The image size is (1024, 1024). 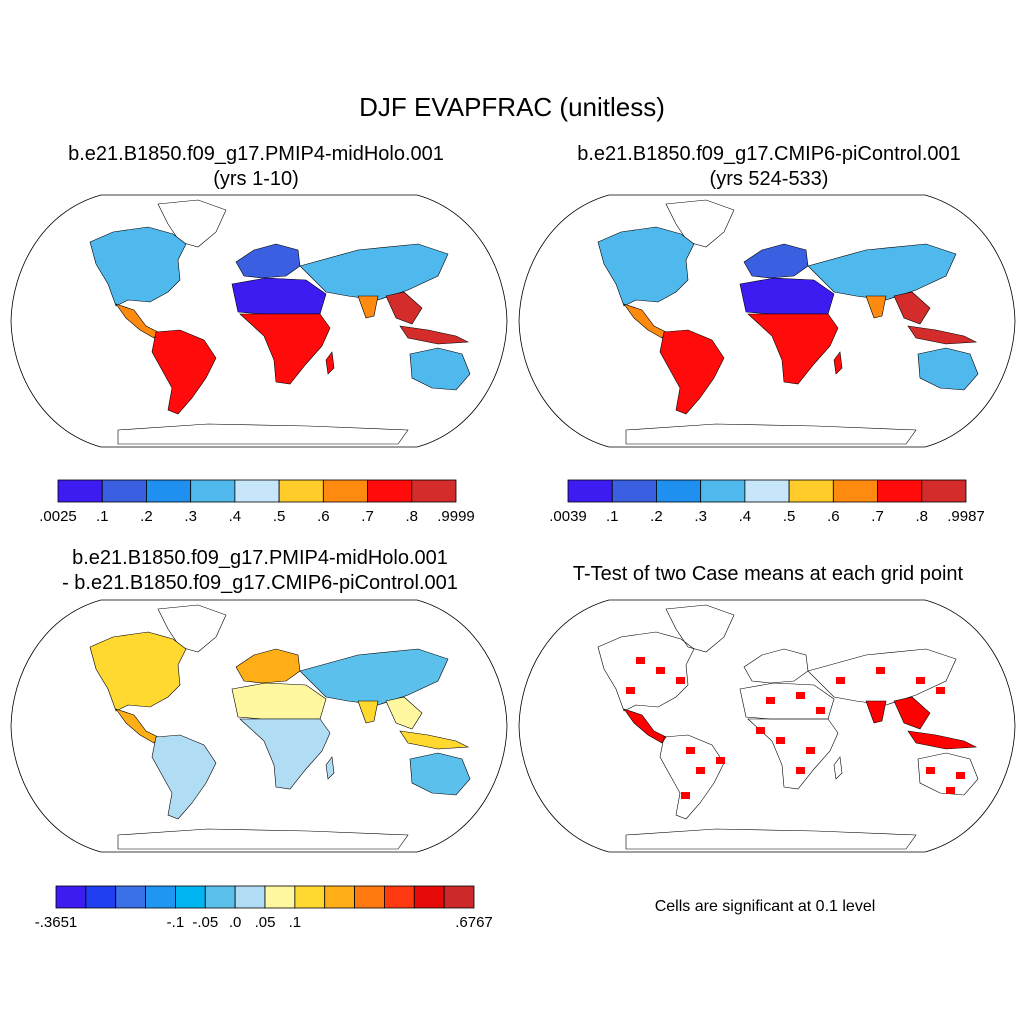 I want to click on map-picontrol, so click(x=767, y=321).